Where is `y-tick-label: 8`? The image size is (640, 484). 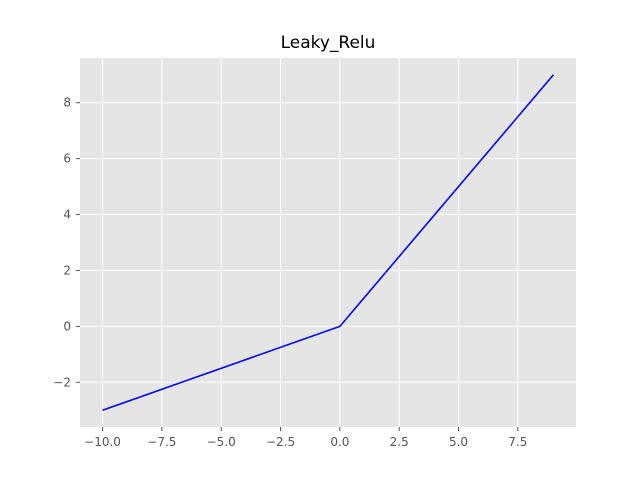
y-tick-label: 8 is located at coordinates (67, 103).